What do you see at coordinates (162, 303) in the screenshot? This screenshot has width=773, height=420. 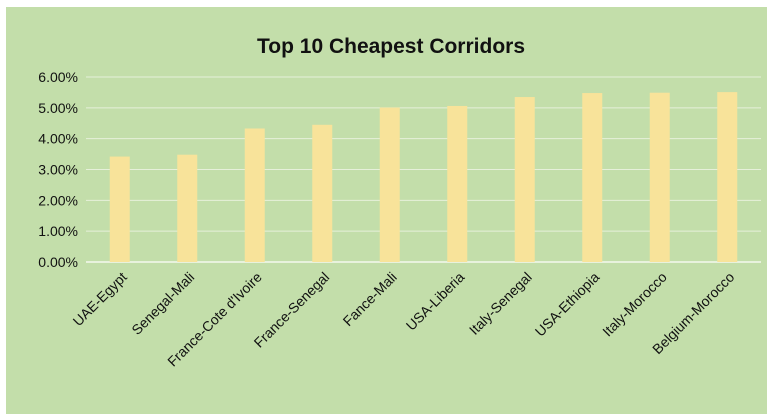 I see `x-category-label: Senegal-Mali` at bounding box center [162, 303].